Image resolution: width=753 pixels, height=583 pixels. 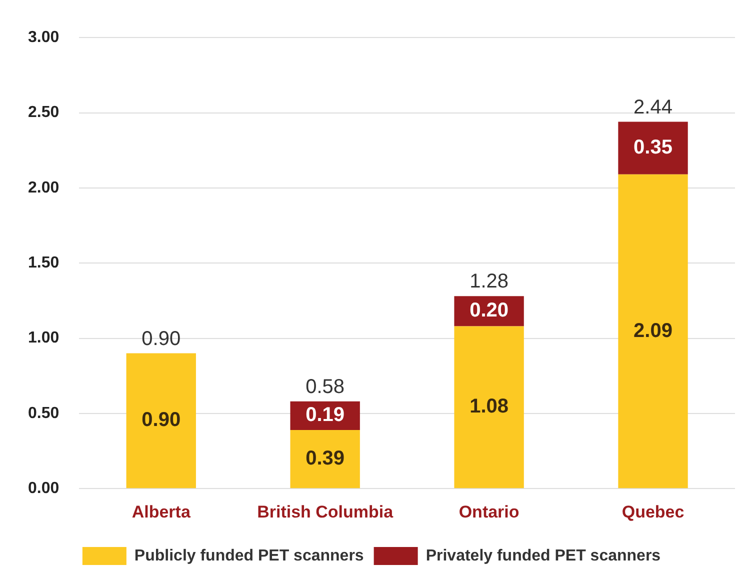 What do you see at coordinates (44, 489) in the screenshot?
I see `y-tick-label: 0.00` at bounding box center [44, 489].